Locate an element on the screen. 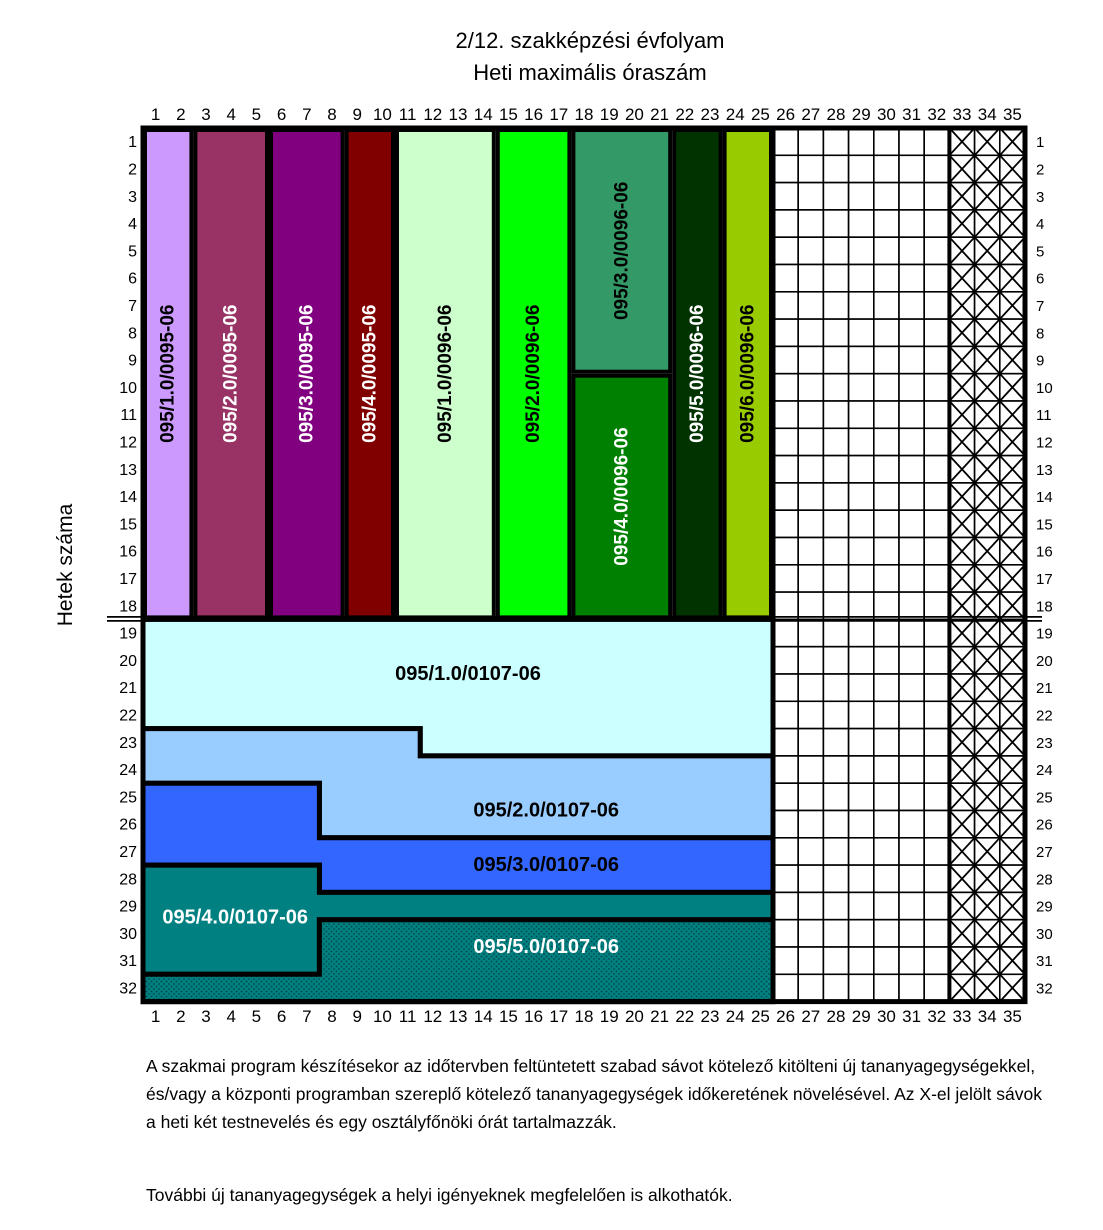 The image size is (1103, 1230). row-block-label: 095/4.0/0107-06 is located at coordinates (235, 918).